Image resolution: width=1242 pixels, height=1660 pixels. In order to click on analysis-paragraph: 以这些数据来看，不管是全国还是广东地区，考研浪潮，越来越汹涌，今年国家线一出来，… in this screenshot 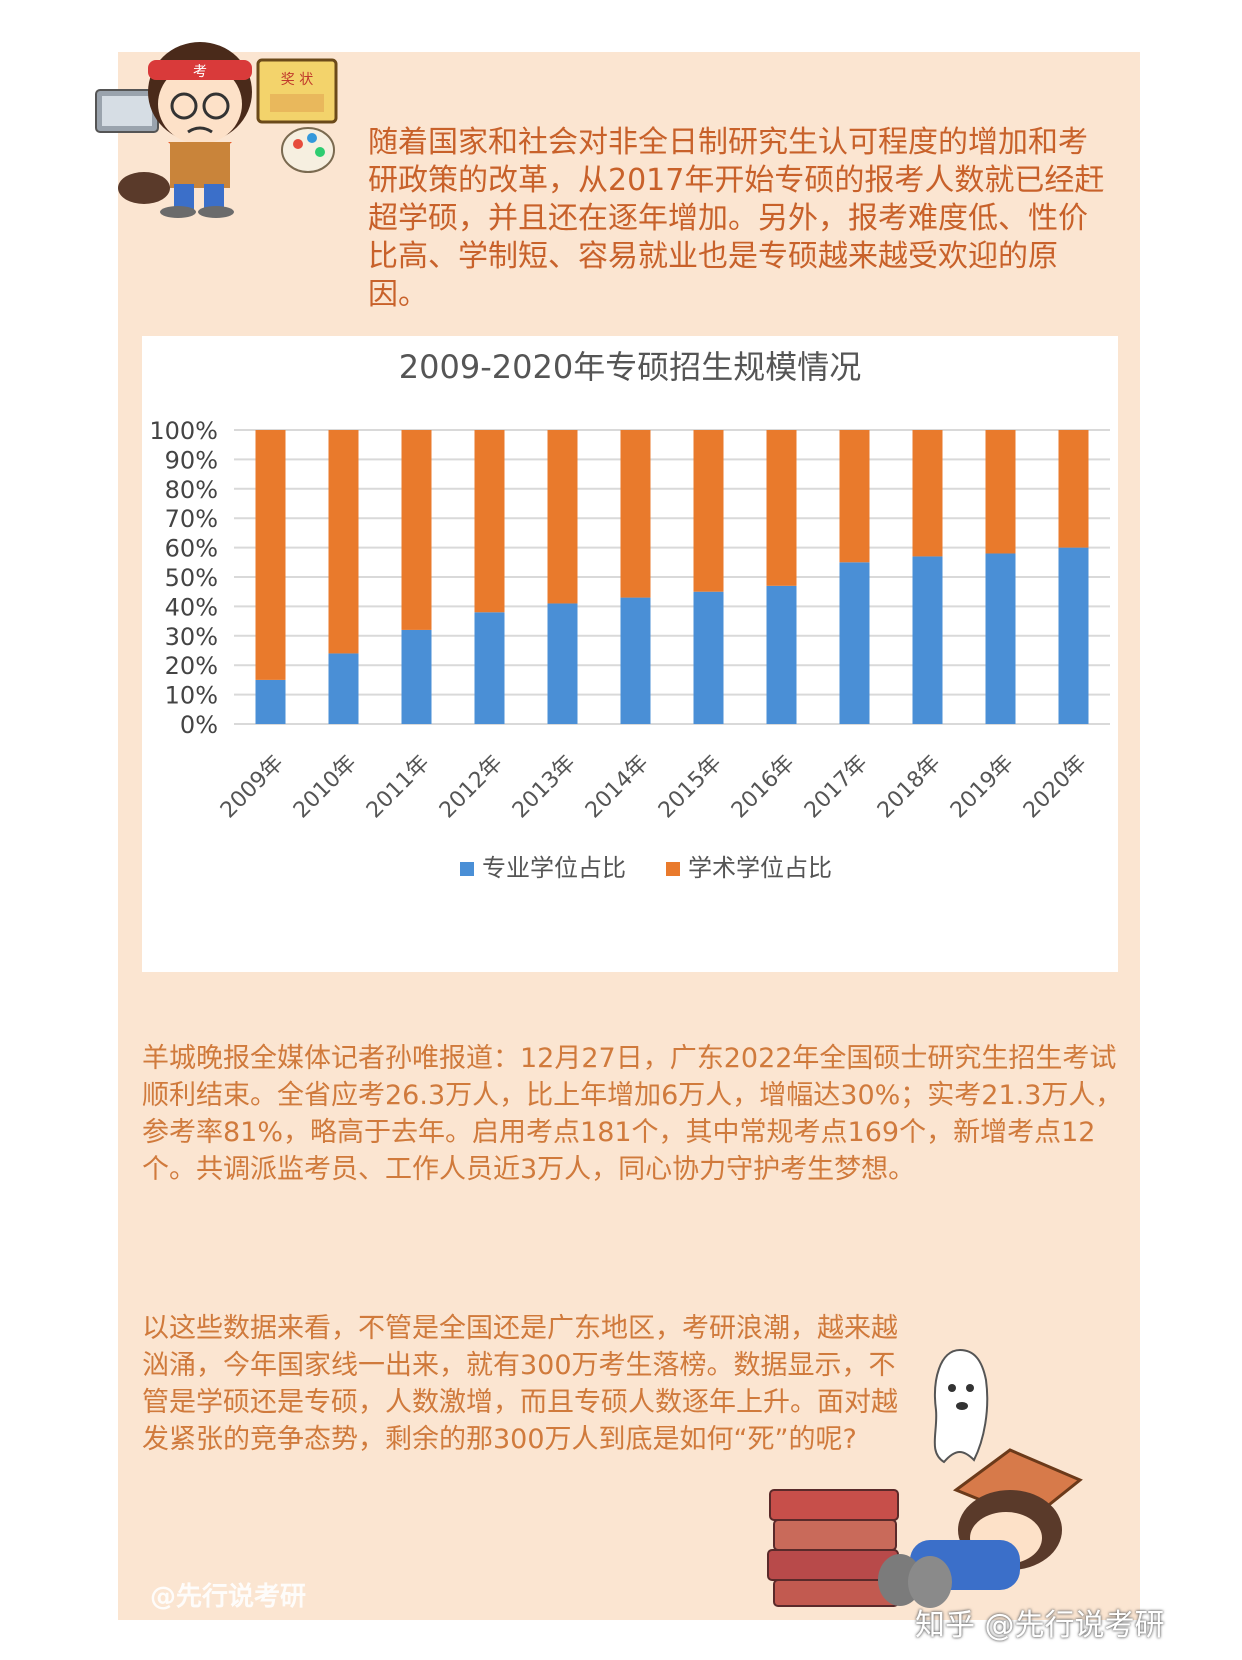, I will do `click(520, 1384)`.